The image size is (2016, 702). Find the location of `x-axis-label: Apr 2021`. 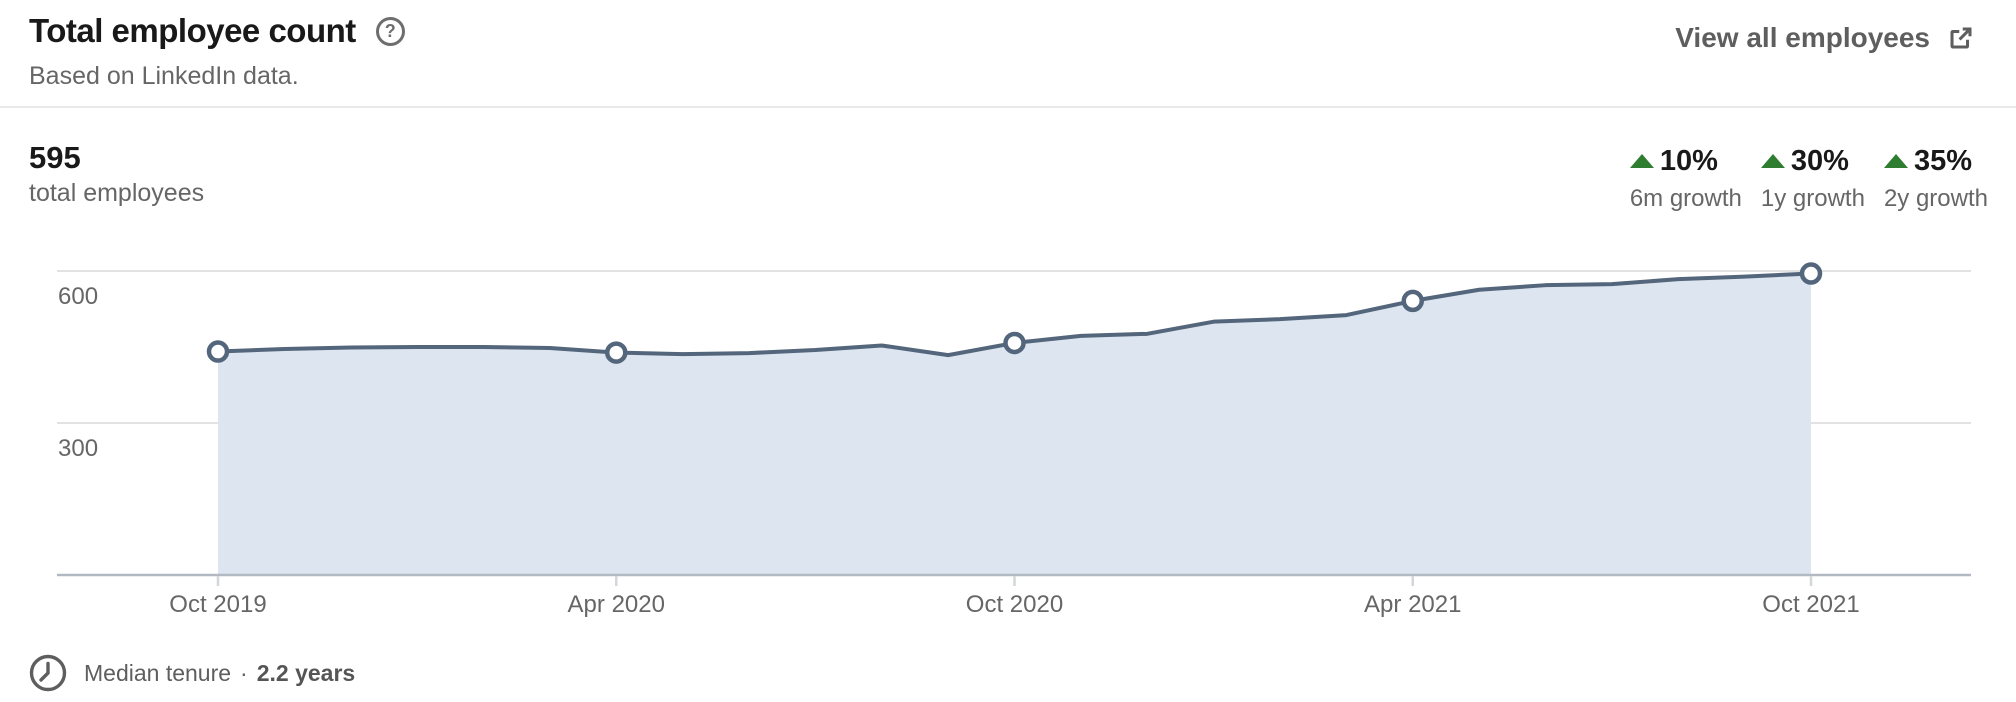

x-axis-label: Apr 2021 is located at coordinates (1412, 604).